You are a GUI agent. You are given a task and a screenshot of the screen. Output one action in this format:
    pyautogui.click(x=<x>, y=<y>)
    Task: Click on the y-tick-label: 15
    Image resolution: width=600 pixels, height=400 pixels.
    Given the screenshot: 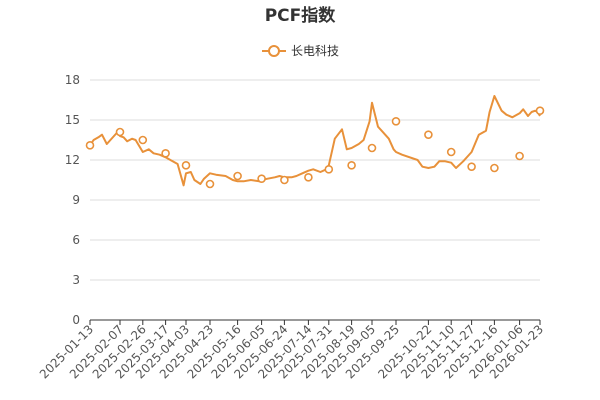 What is the action you would take?
    pyautogui.click(x=72, y=120)
    